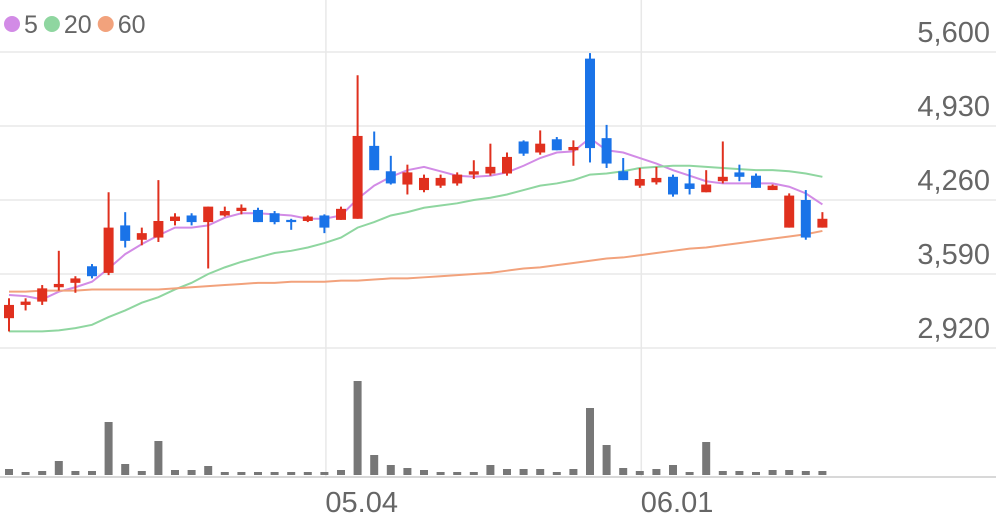 This screenshot has height=519, width=996. Describe the element at coordinates (78, 25) in the screenshot. I see `legend-label: 20` at that location.